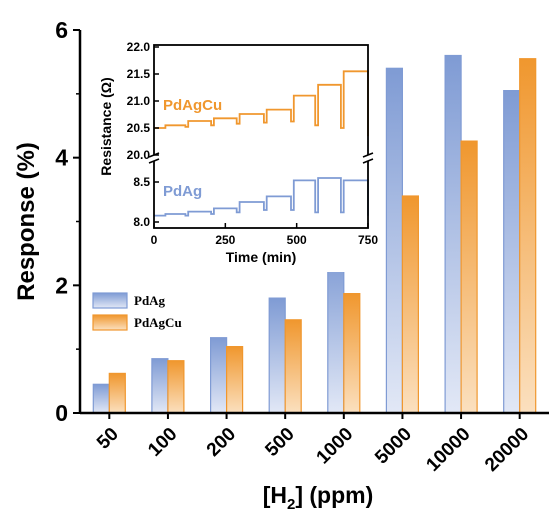 Image resolution: width=551 pixels, height=513 pixels. Describe the element at coordinates (61, 30) in the screenshot. I see `y-tick-label-6: 6` at that location.